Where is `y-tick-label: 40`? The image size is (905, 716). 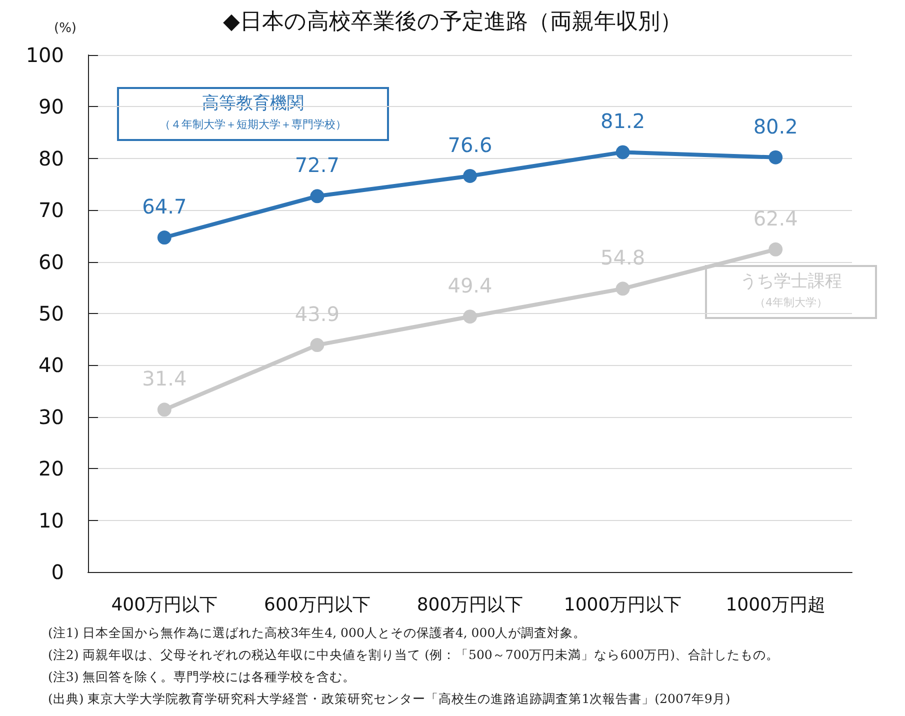
y-tick-label: 40 is located at coordinates (51, 365).